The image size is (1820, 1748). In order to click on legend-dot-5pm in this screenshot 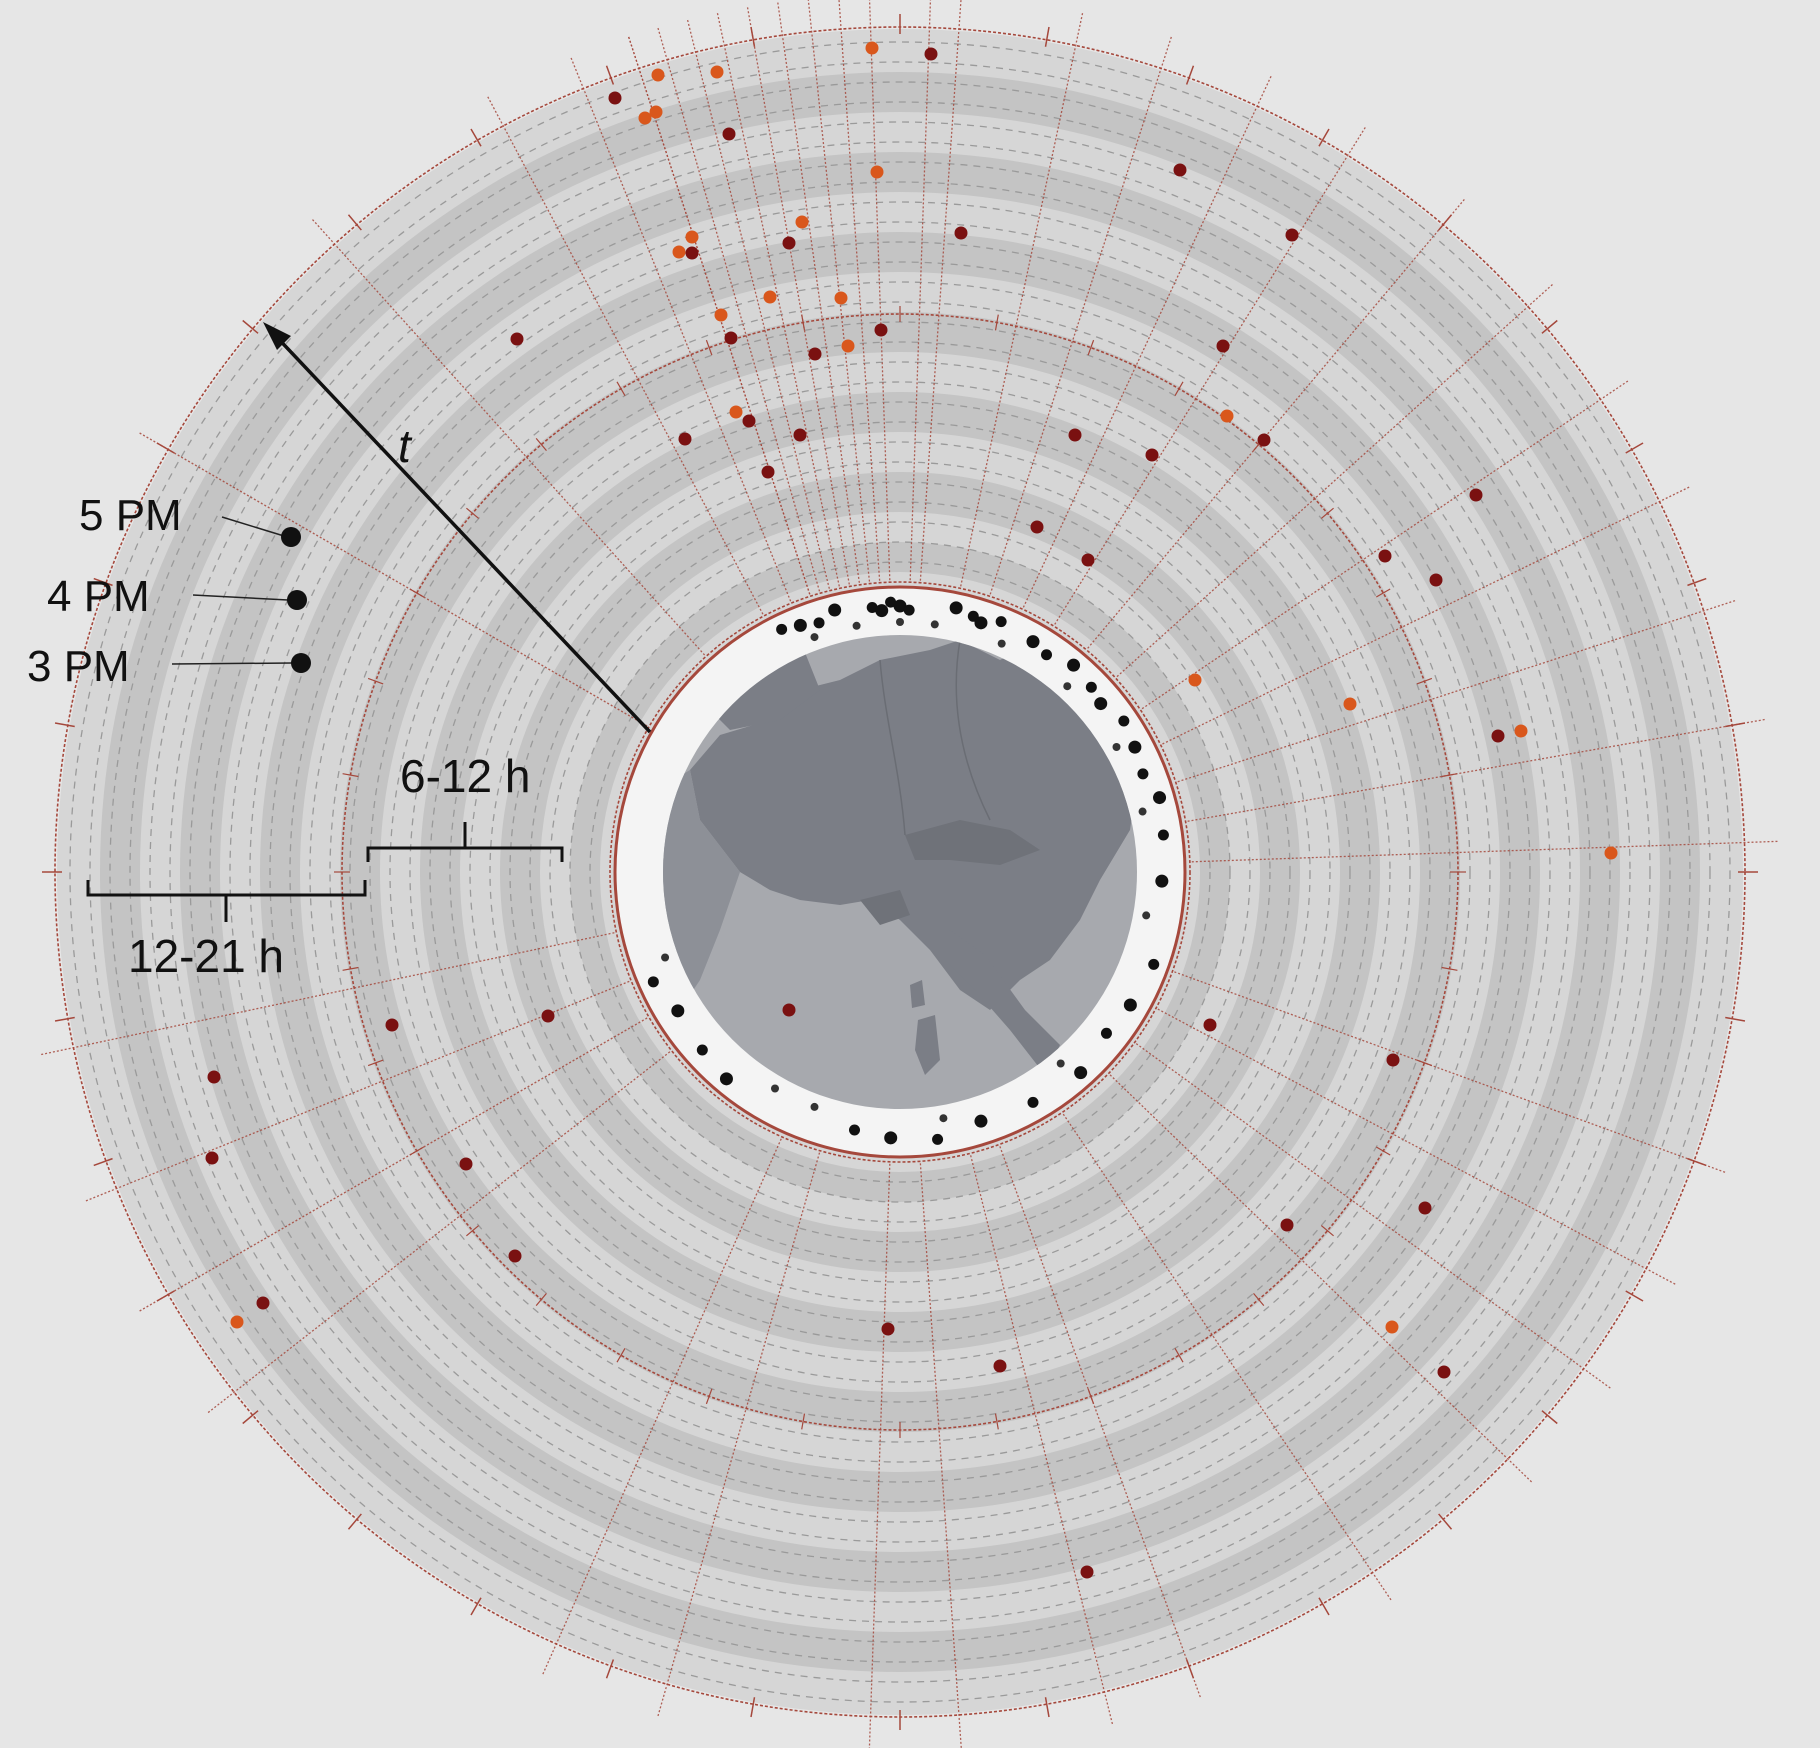, I will do `click(291, 537)`.